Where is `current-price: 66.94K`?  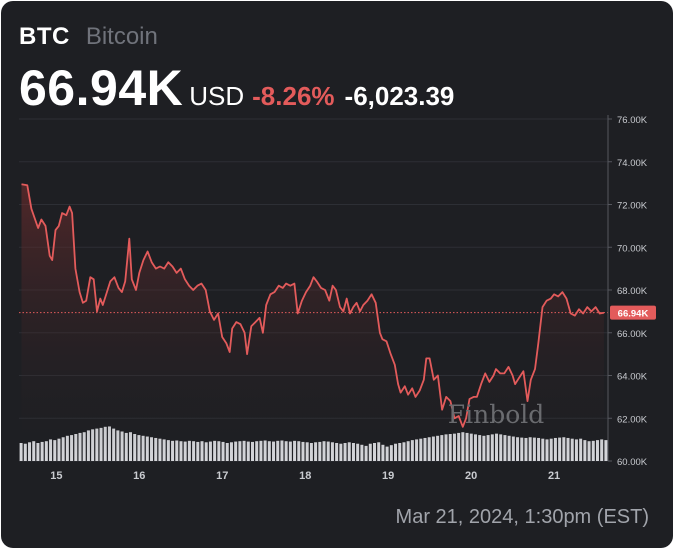
current-price: 66.94K is located at coordinates (101, 88).